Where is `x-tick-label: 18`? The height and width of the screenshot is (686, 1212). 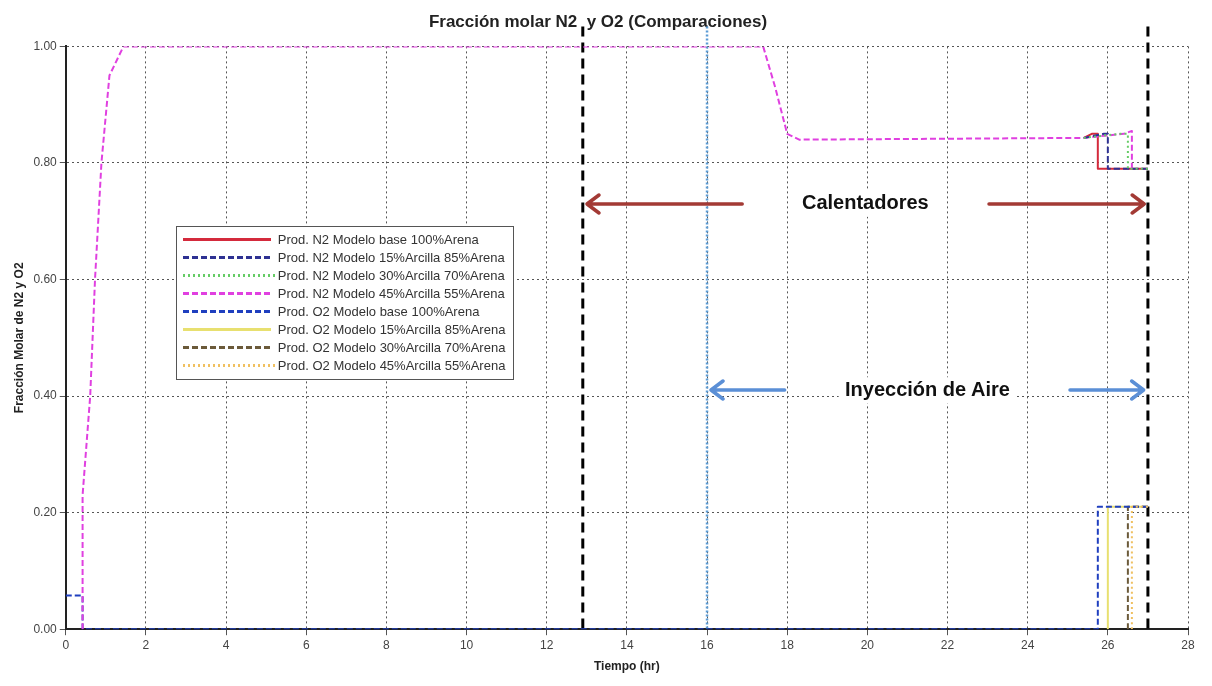
x-tick-label: 18 is located at coordinates (787, 644).